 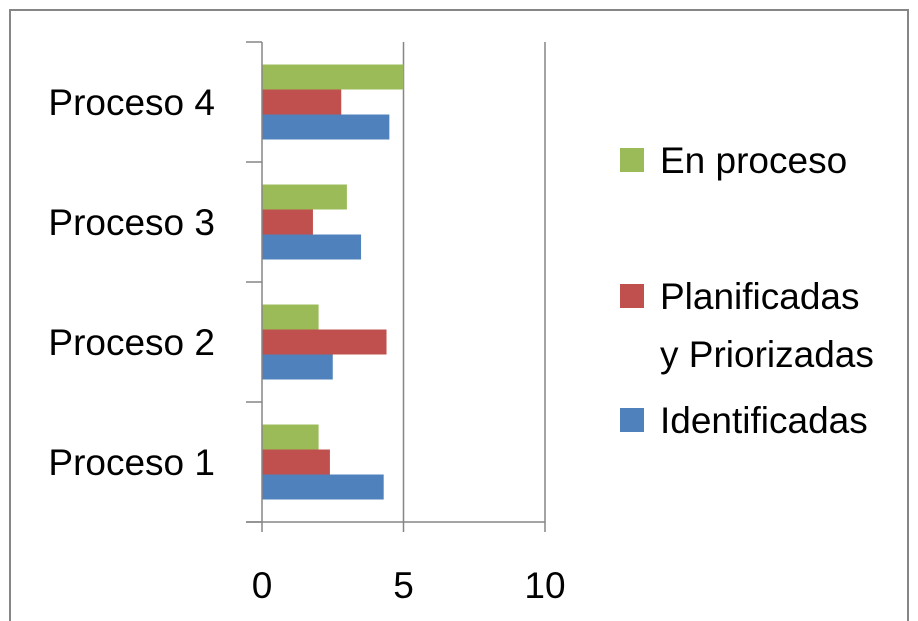 I want to click on x-tick-label-0: 0, so click(x=262, y=585).